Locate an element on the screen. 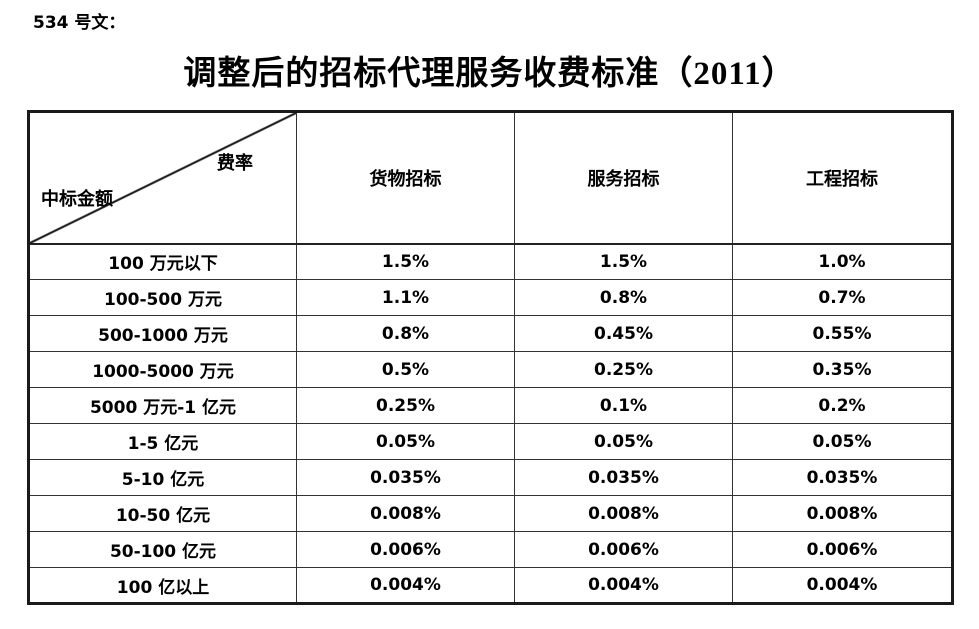 The image size is (979, 629). table-row: 100-500 万元 1.1% 0.8% 0.7% is located at coordinates (490, 297).